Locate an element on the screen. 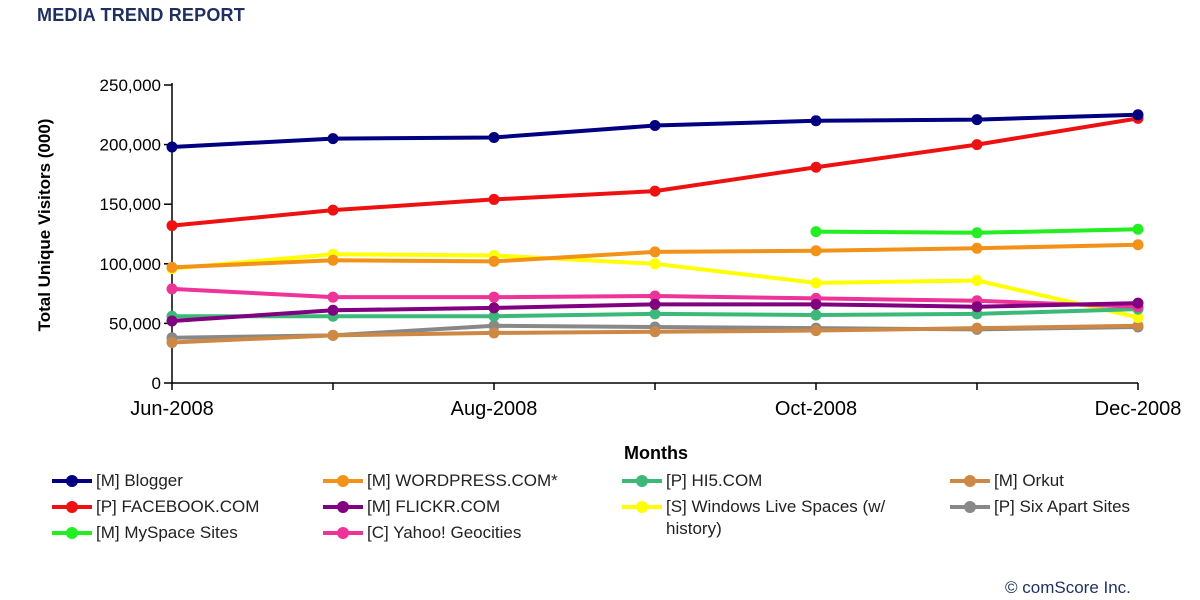  legend-item: [M] Blogger is located at coordinates (182, 481).